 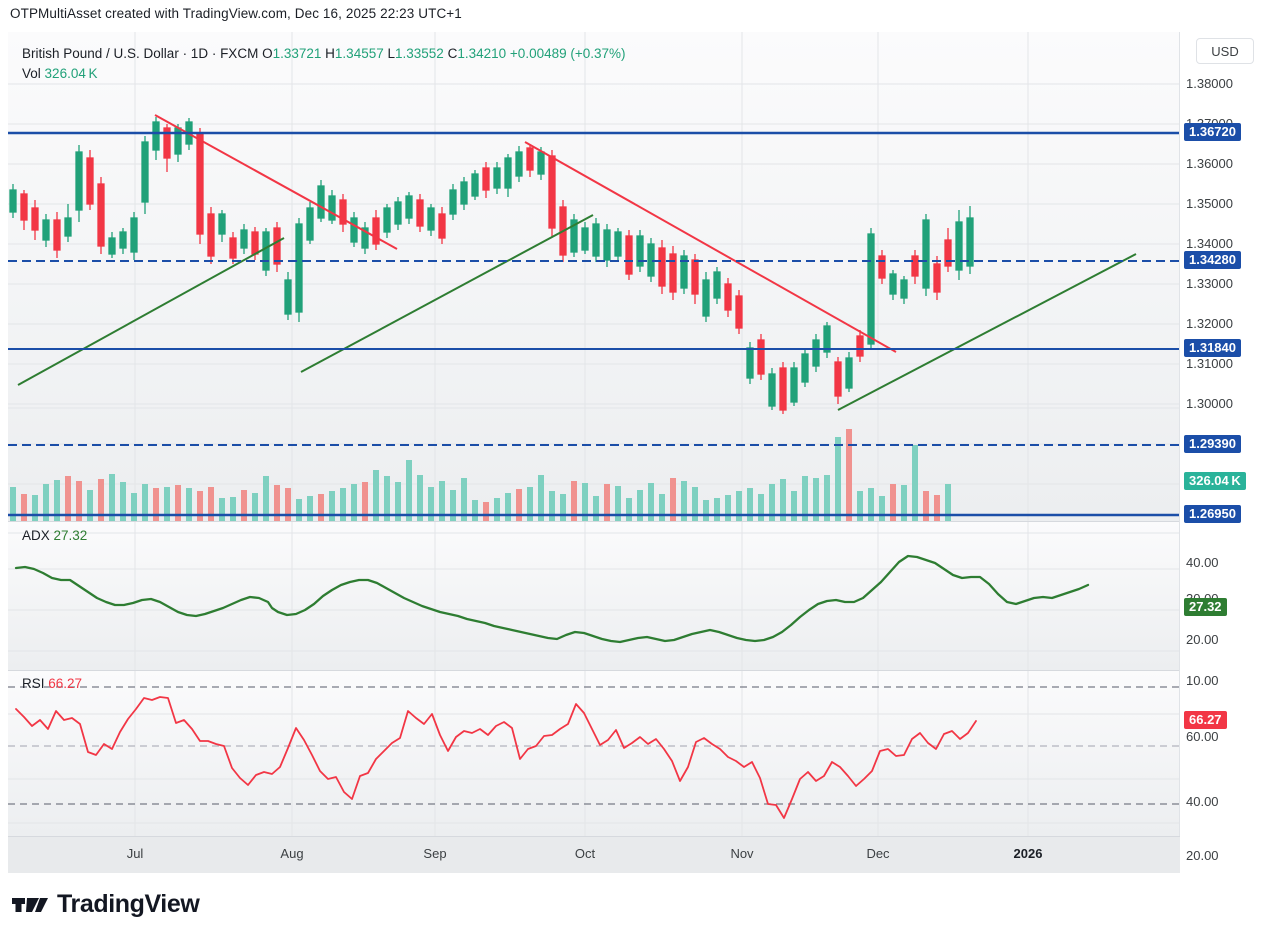 What do you see at coordinates (496, 757) in the screenshot?
I see `rsi-line` at bounding box center [496, 757].